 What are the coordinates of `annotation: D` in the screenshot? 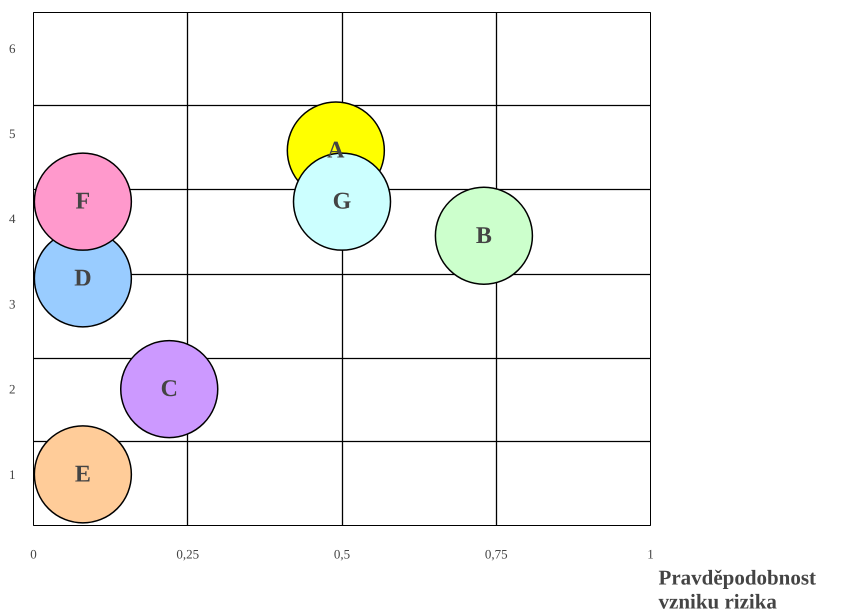 It's located at (83, 278).